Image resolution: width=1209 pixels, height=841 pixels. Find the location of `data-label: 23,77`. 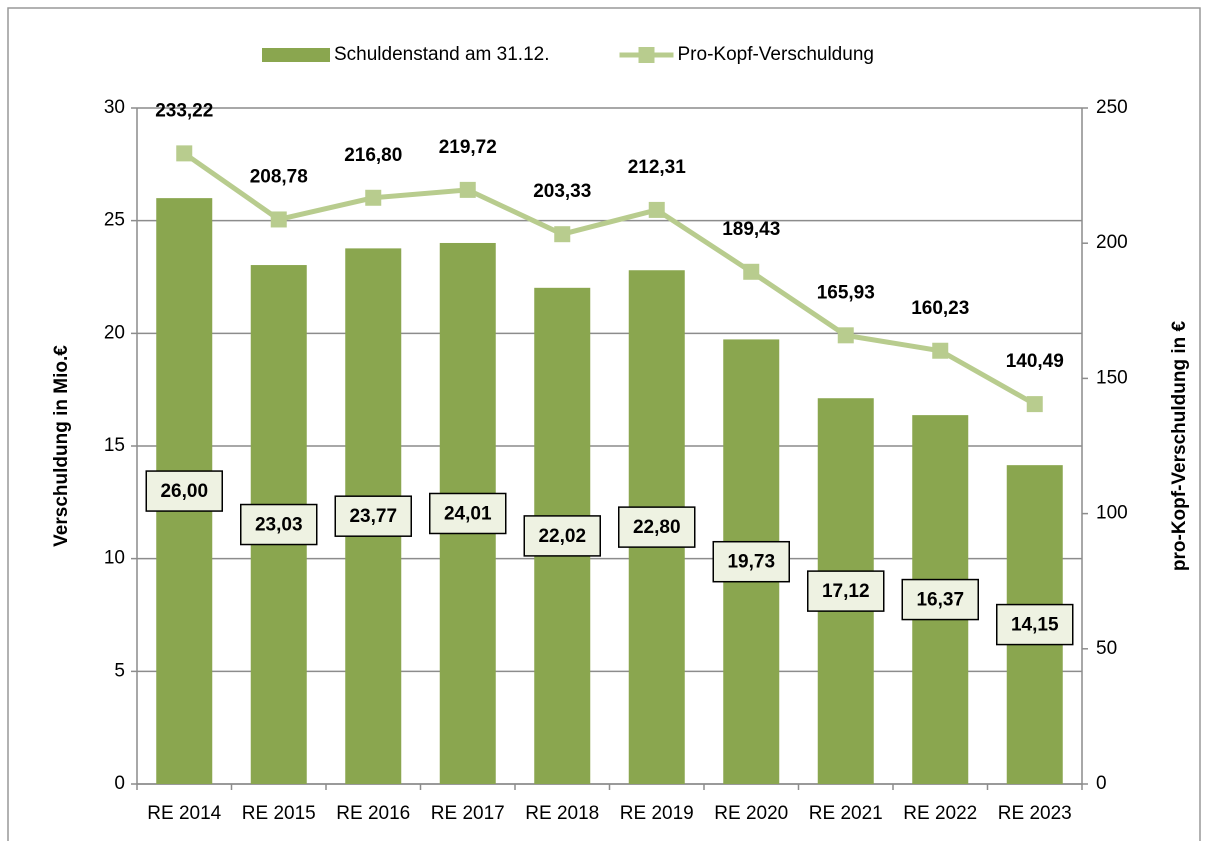

data-label: 23,77 is located at coordinates (373, 516).